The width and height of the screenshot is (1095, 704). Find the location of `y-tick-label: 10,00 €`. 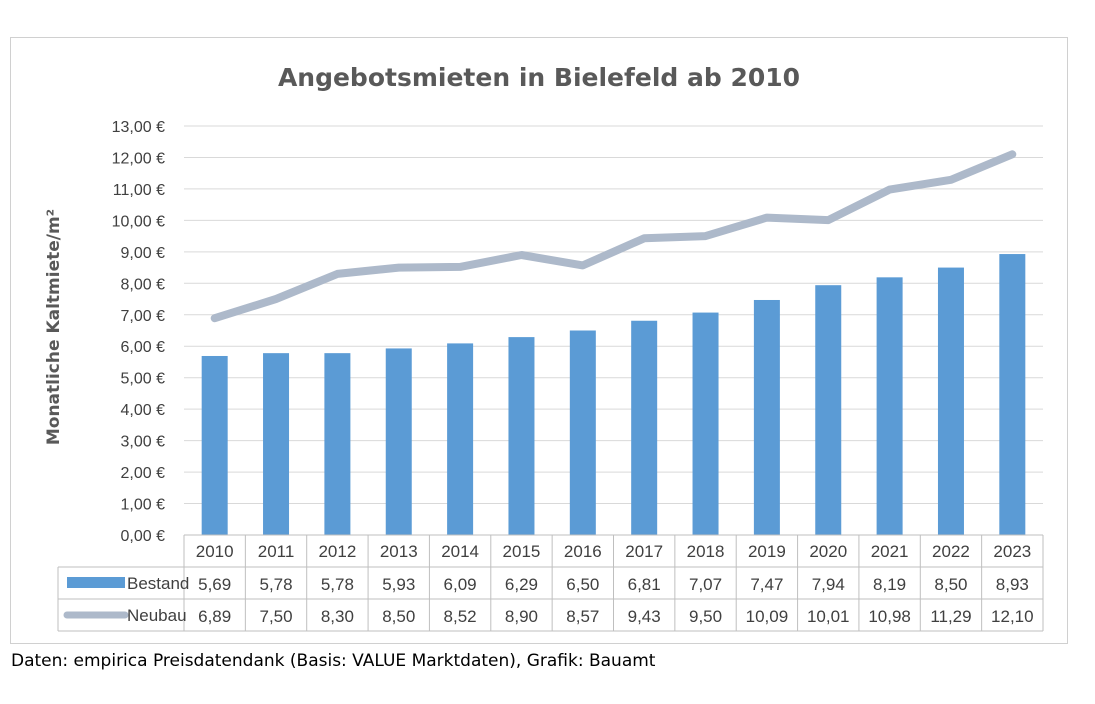

y-tick-label: 10,00 € is located at coordinates (138, 221).